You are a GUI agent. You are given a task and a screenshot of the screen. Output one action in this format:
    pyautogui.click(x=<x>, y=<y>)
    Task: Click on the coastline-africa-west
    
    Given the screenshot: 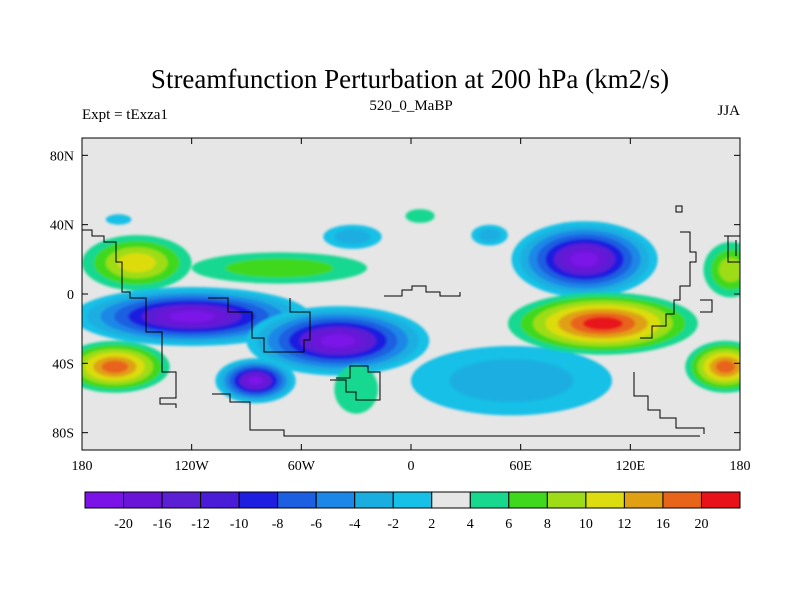 What is the action you would take?
    pyautogui.click(x=259, y=325)
    